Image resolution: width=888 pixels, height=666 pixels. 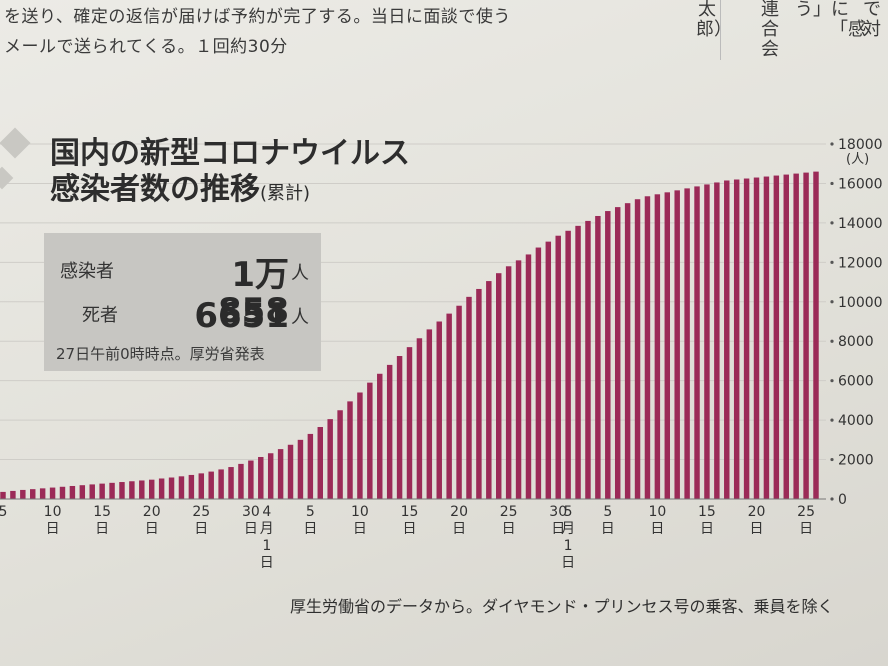 I want to click on bar-5/11, so click(x=667, y=345).